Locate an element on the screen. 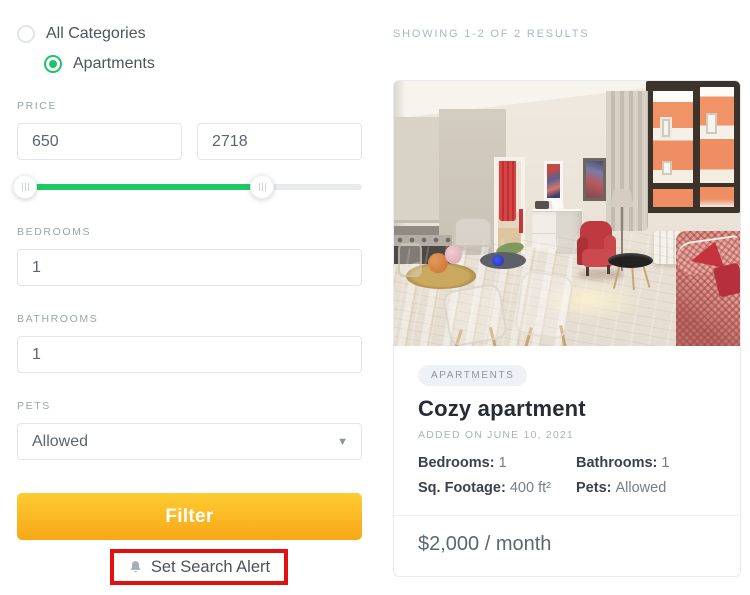 The height and width of the screenshot is (595, 750). photo-armchair-shadow is located at coordinates (601, 274).